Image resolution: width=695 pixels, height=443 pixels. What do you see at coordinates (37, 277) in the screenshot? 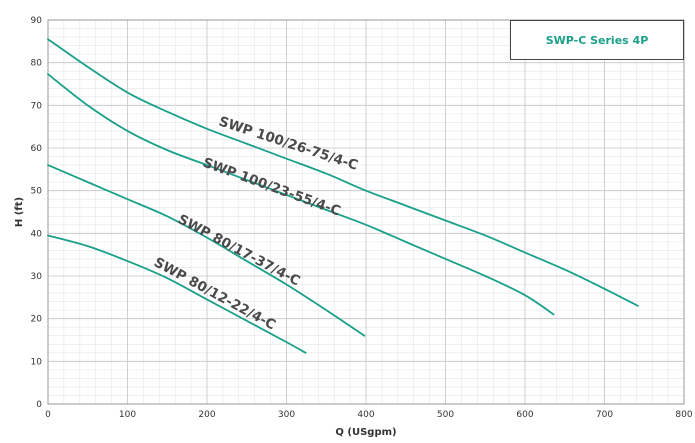
I see `y-tick-label: 30` at bounding box center [37, 277].